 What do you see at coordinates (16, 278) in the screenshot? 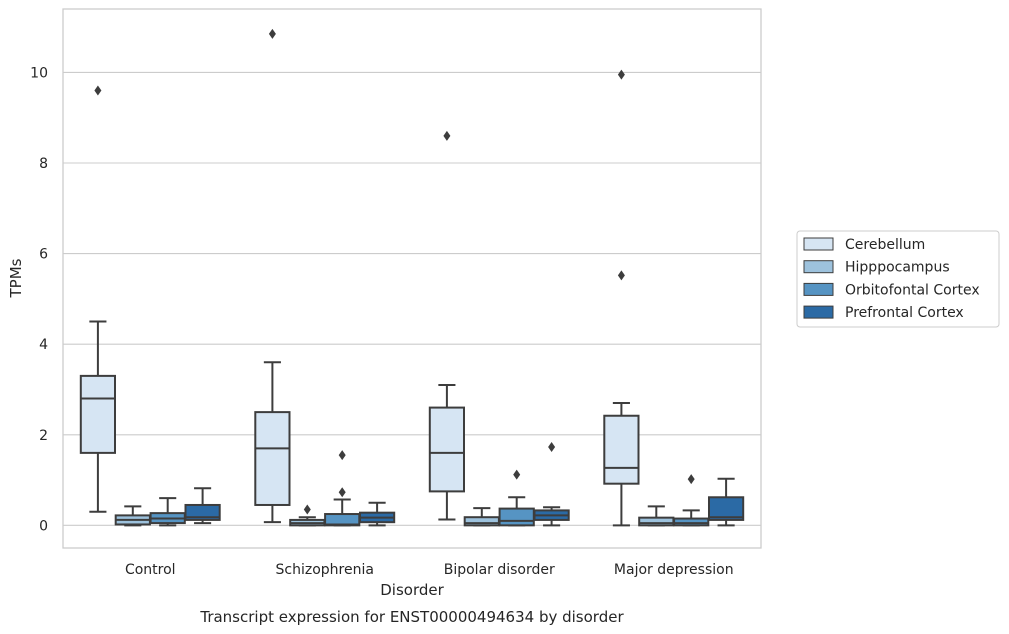
I see `y-axis-label: TPMs` at bounding box center [16, 278].